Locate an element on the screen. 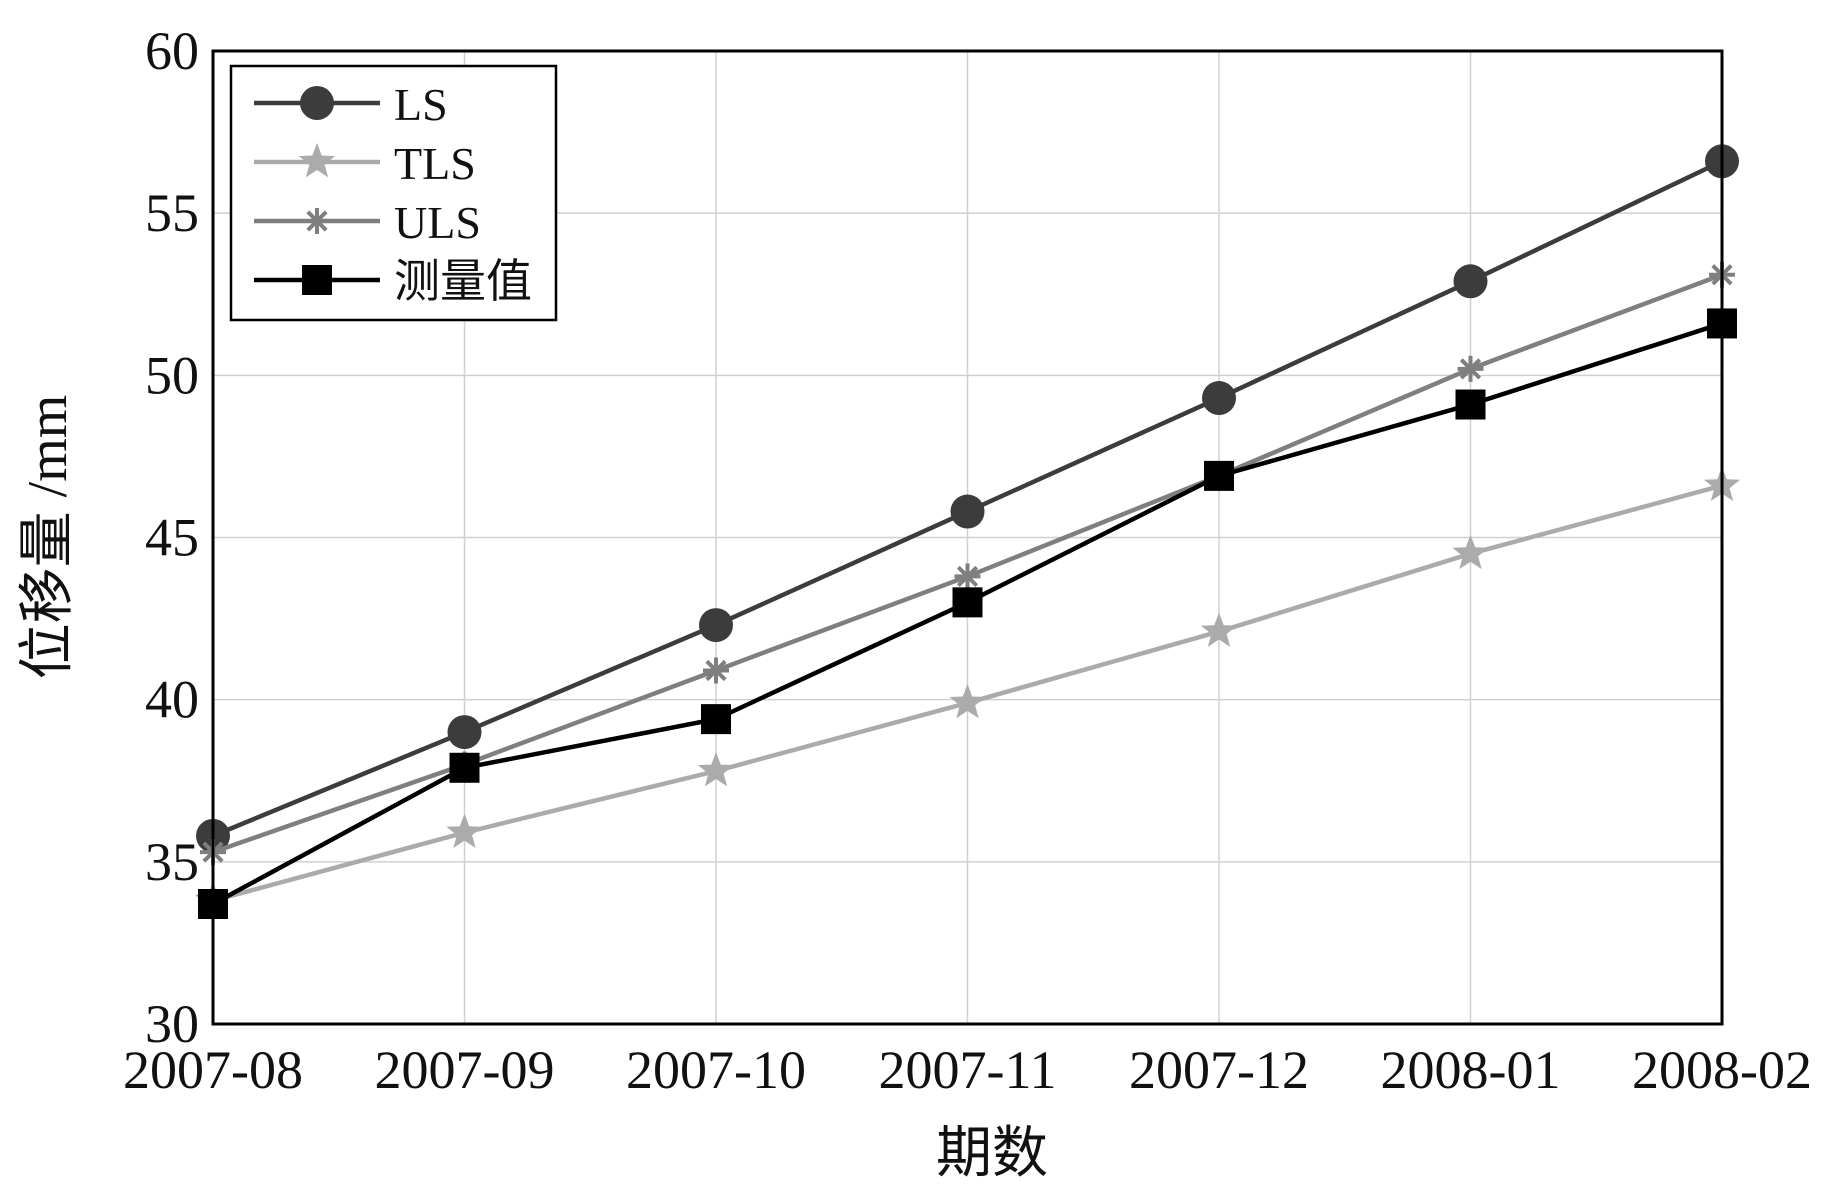 The height and width of the screenshot is (1186, 1843). x-tick-label: 2008-01 is located at coordinates (1471, 1070).